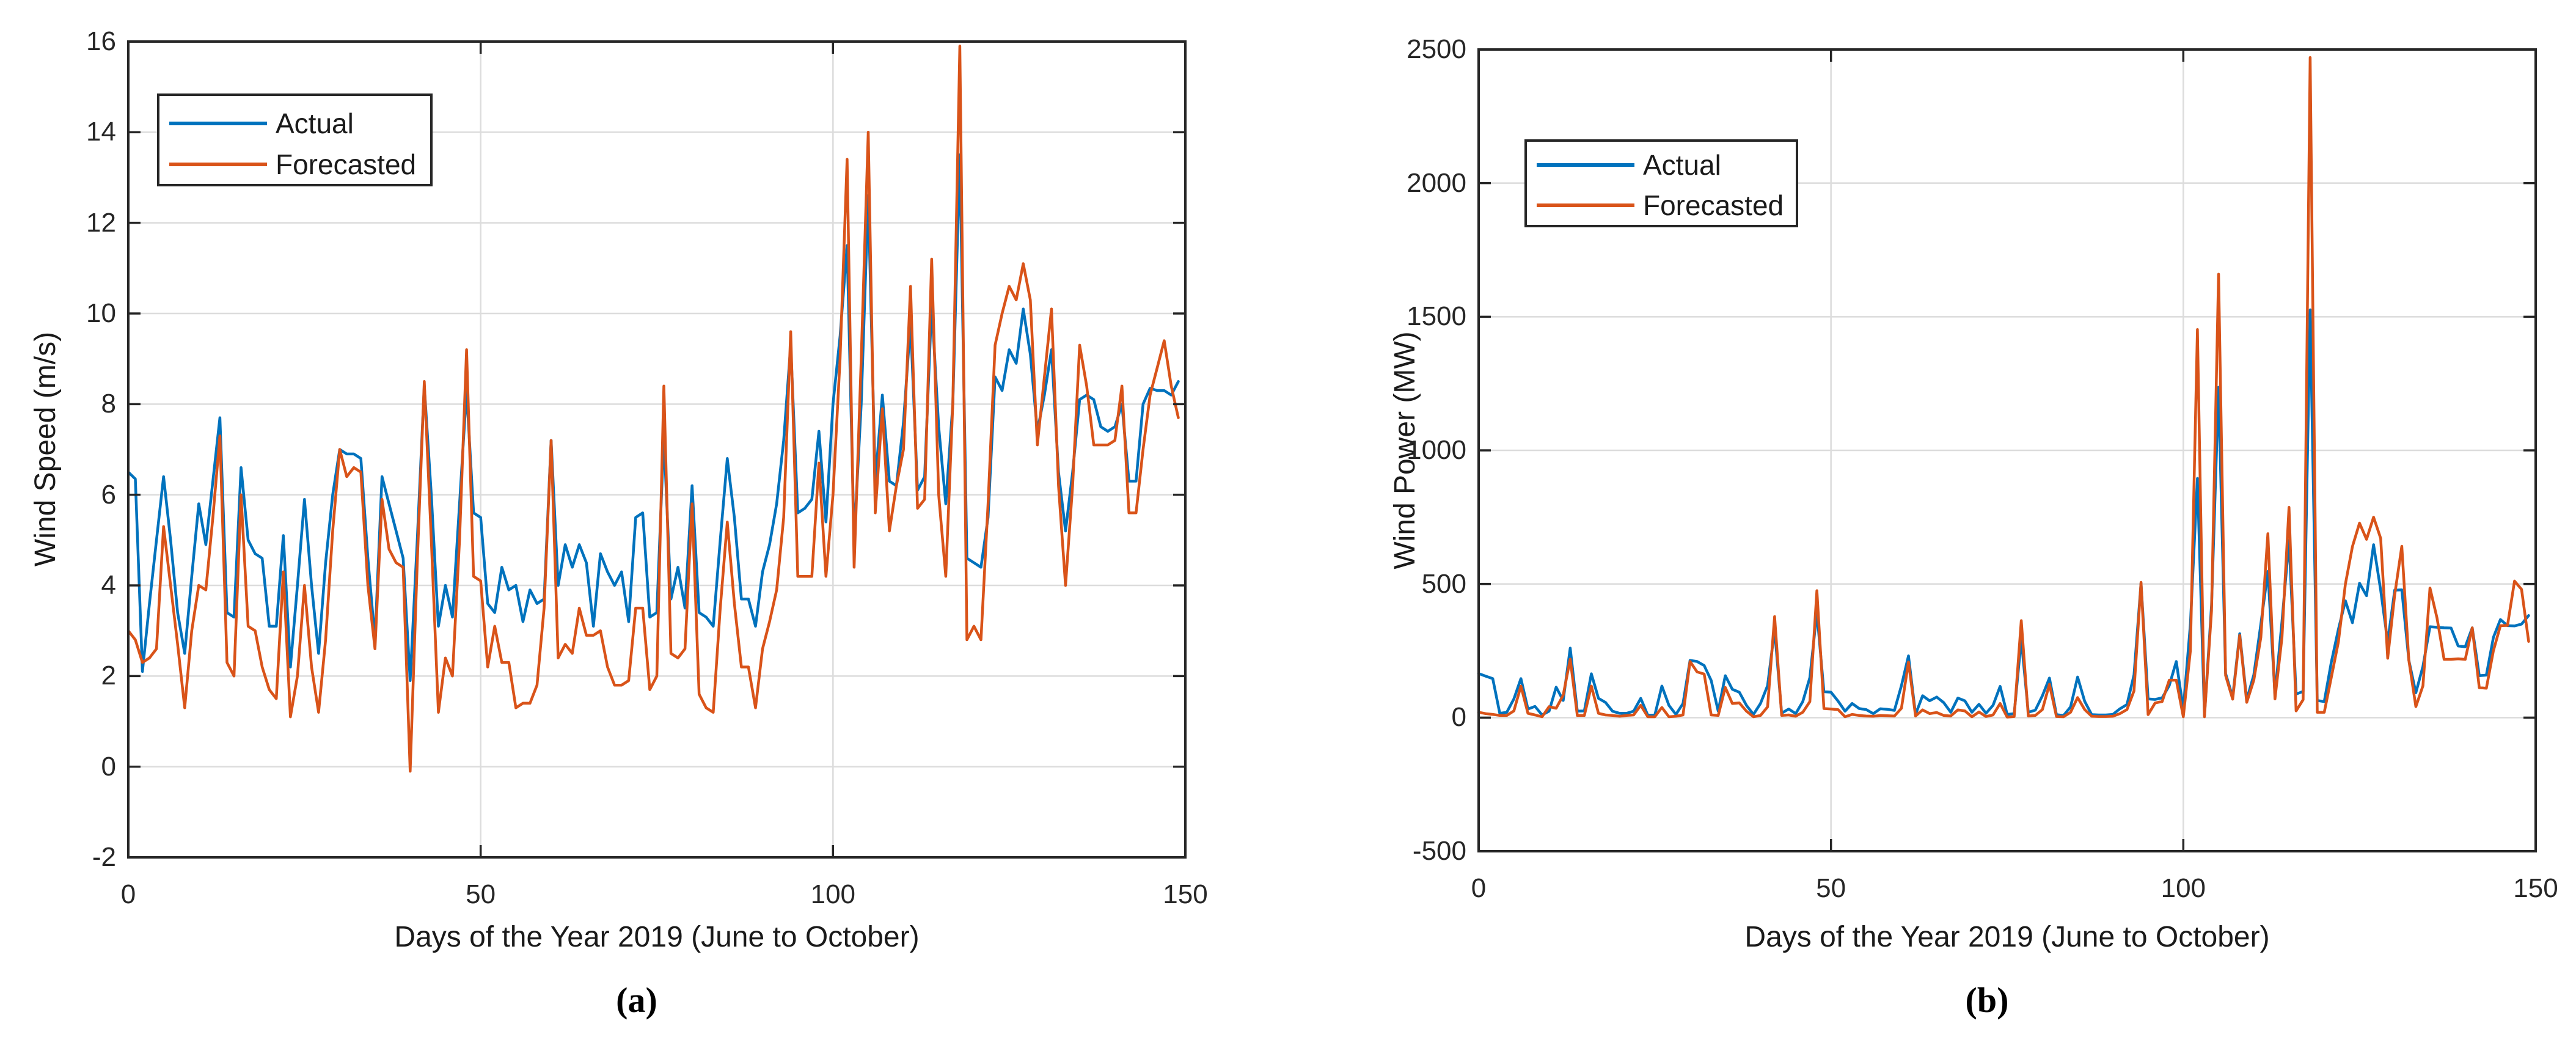 The image size is (2576, 1059). What do you see at coordinates (657, 937) in the screenshot?
I see `panel-a-xlabel: Days of the Year 2019 (June to October)` at bounding box center [657, 937].